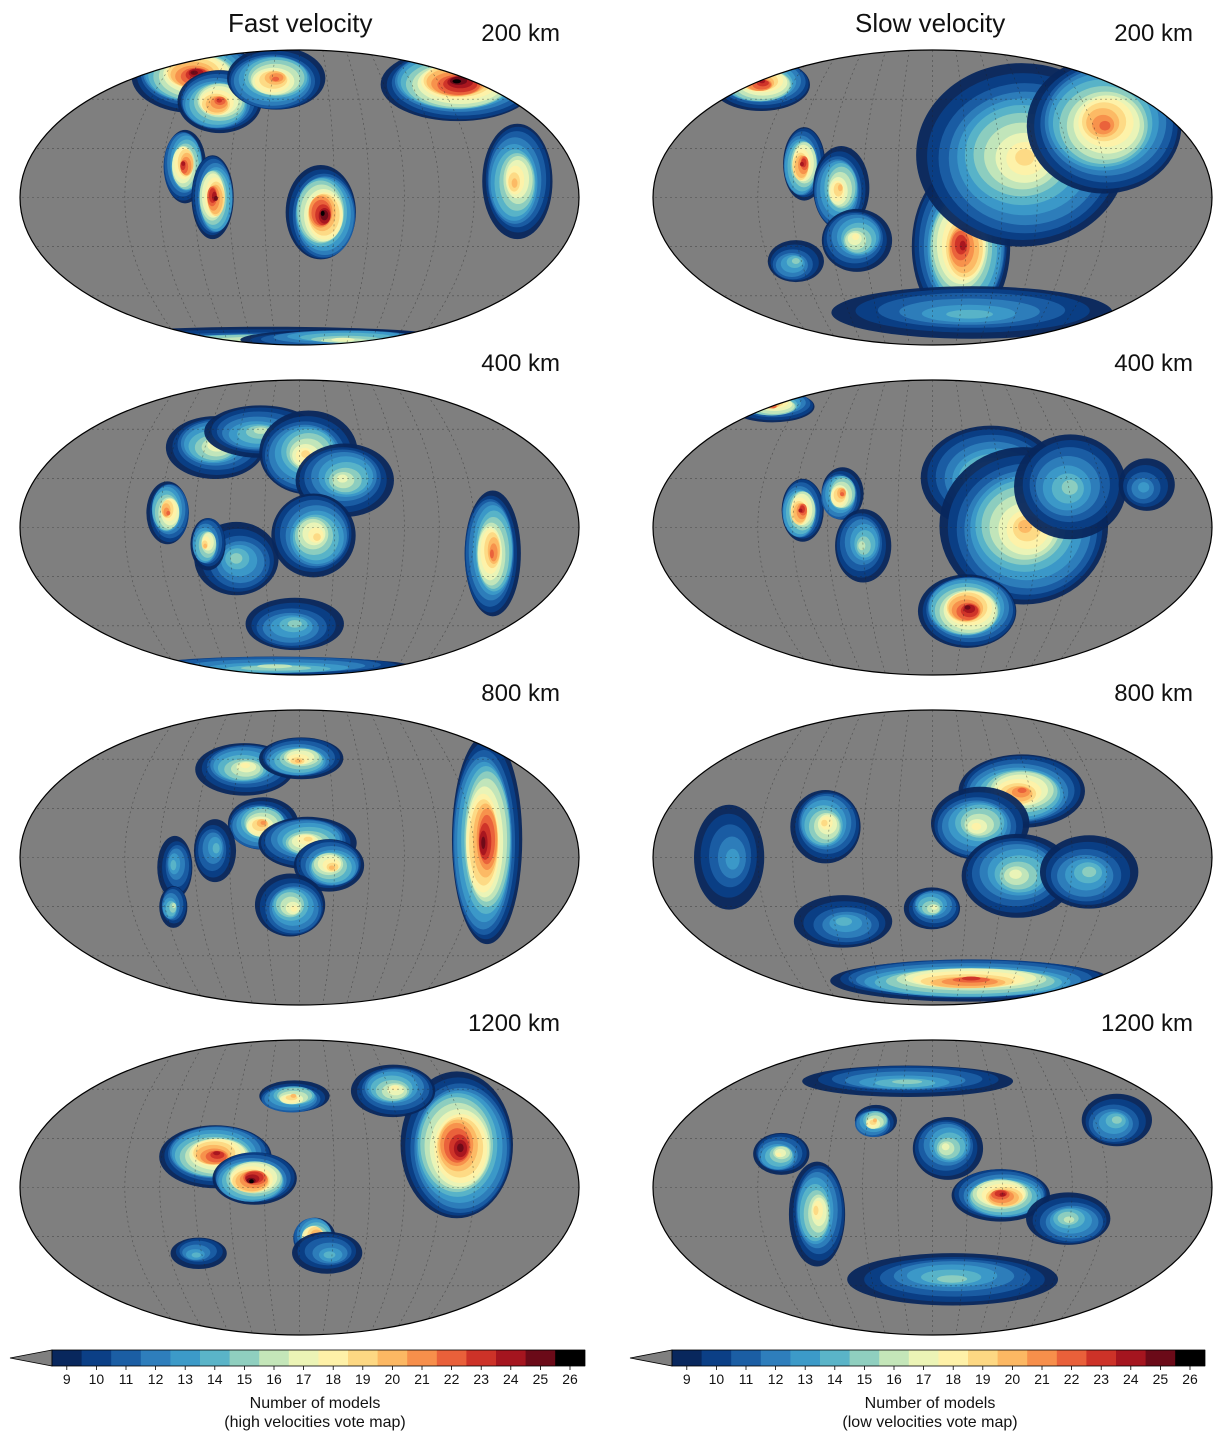 This screenshot has height=1432, width=1218. Describe the element at coordinates (917, 1368) in the screenshot. I see `slow-colorbar: 9 10 11 12 13 14 15 16 17 18 19 20 21 22 23 24 25 26` at that location.